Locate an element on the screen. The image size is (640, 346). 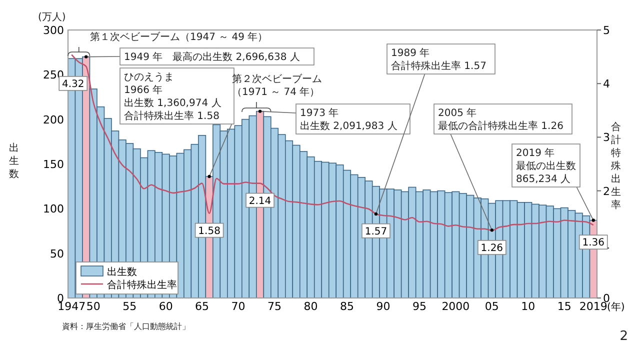
x-tick-label: 60 is located at coordinates (165, 306).